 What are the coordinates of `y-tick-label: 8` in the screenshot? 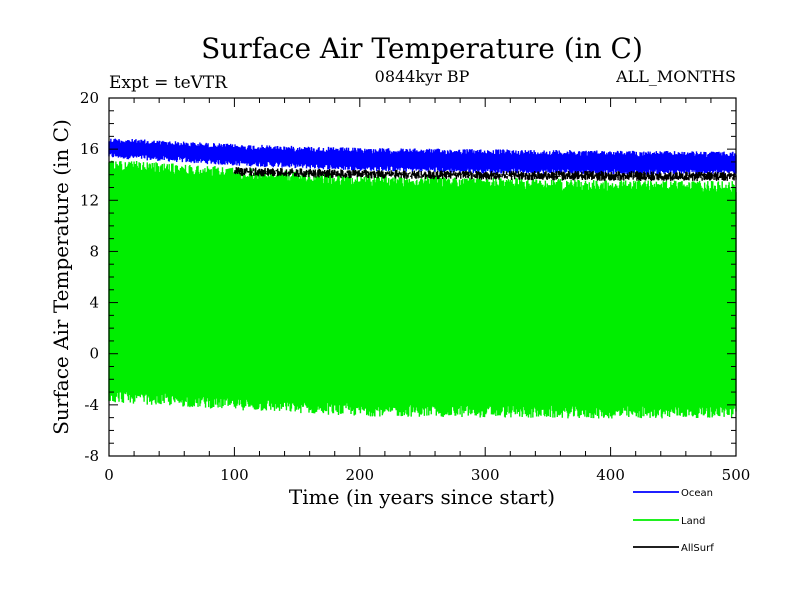 It's located at (94, 251).